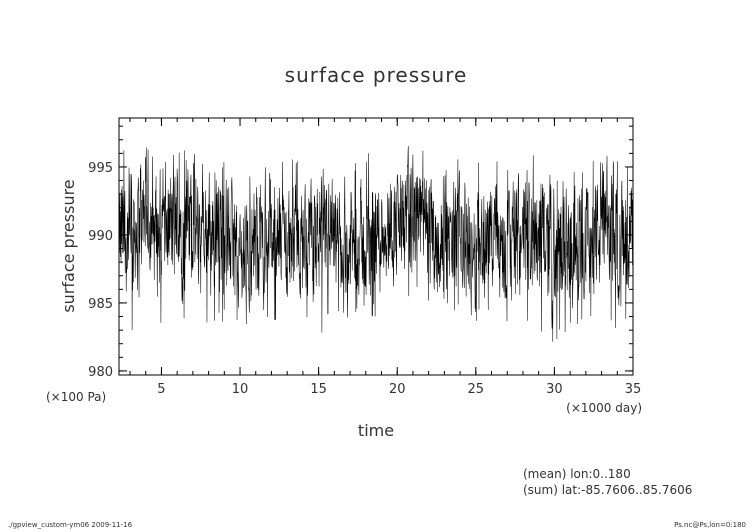 The height and width of the screenshot is (532, 752). Describe the element at coordinates (476, 389) in the screenshot. I see `x-tick-label: 25` at that location.